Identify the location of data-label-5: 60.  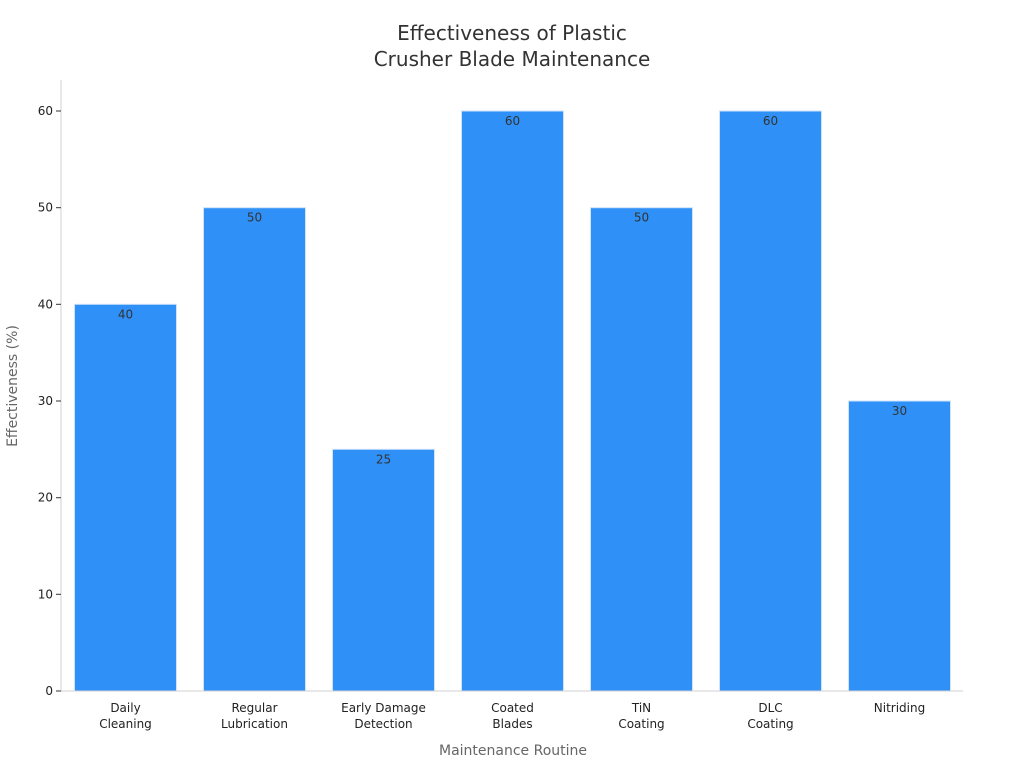
(770, 121).